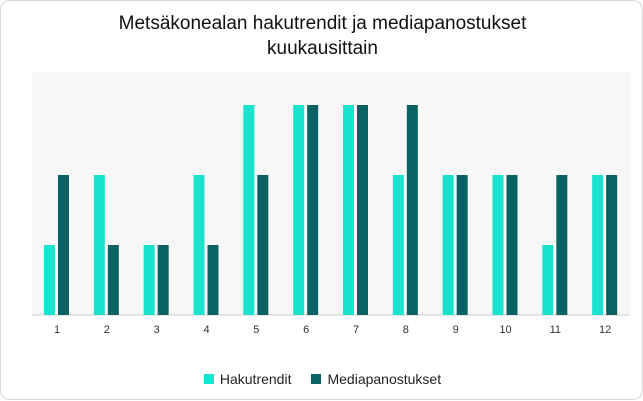 Image resolution: width=643 pixels, height=401 pixels. I want to click on chart-title-line-2: kuukausittain, so click(322, 48).